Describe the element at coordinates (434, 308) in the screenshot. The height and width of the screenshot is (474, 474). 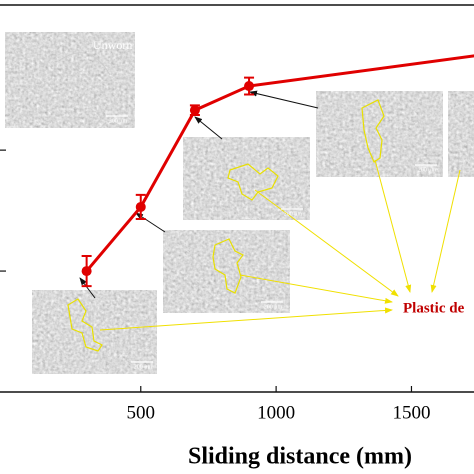
I see `annotation: Plastic de` at that location.